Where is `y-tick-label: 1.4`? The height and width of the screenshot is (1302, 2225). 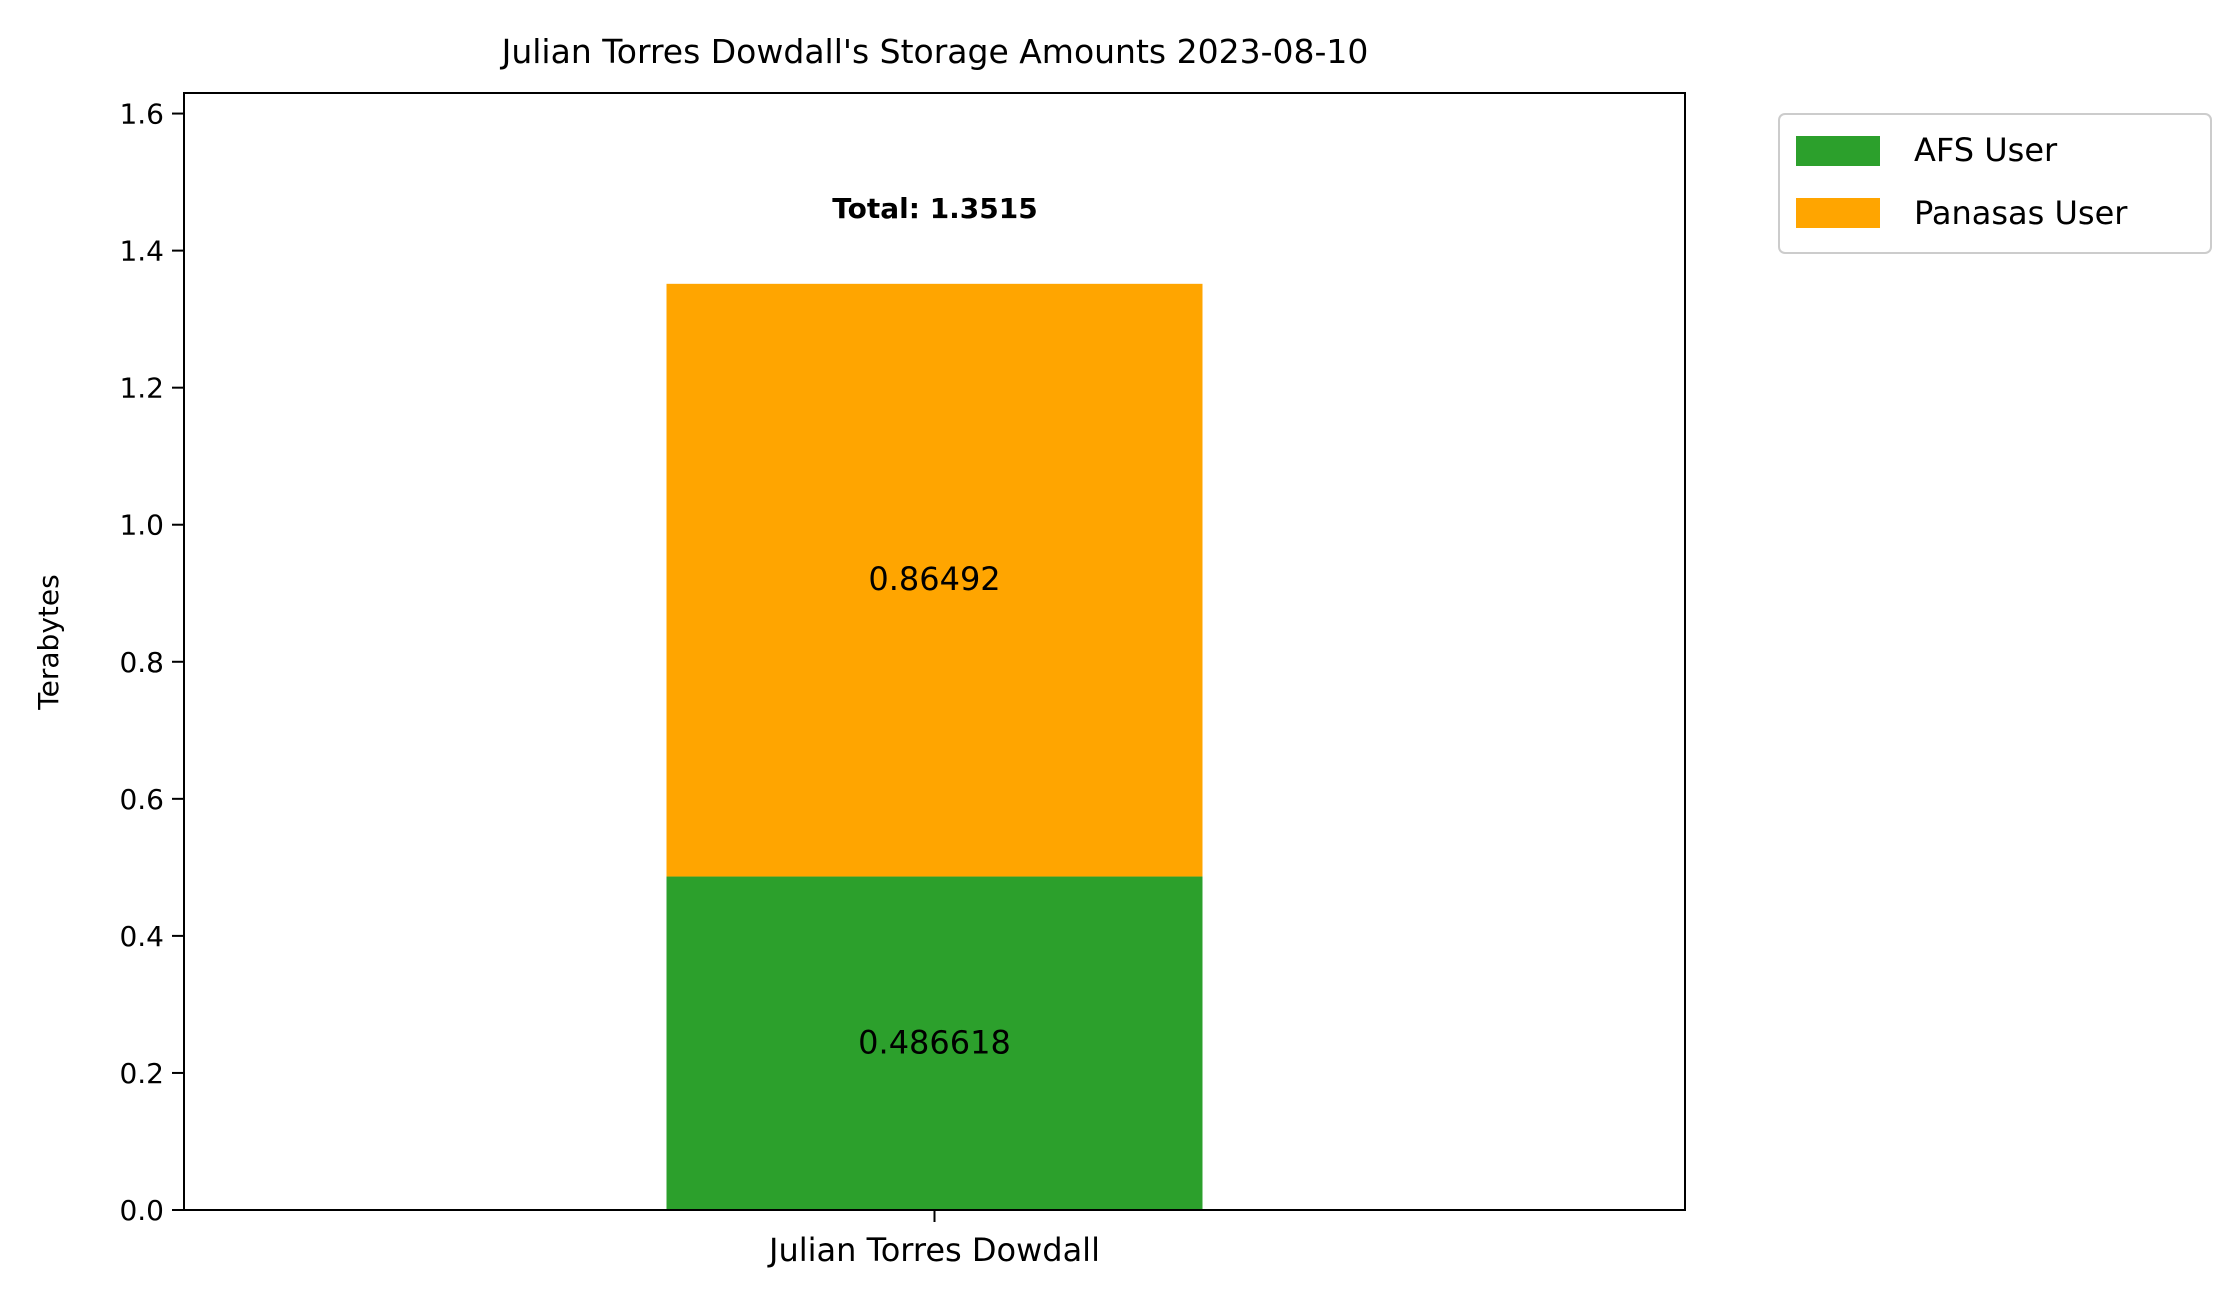
y-tick-label: 1.4 is located at coordinates (141, 251).